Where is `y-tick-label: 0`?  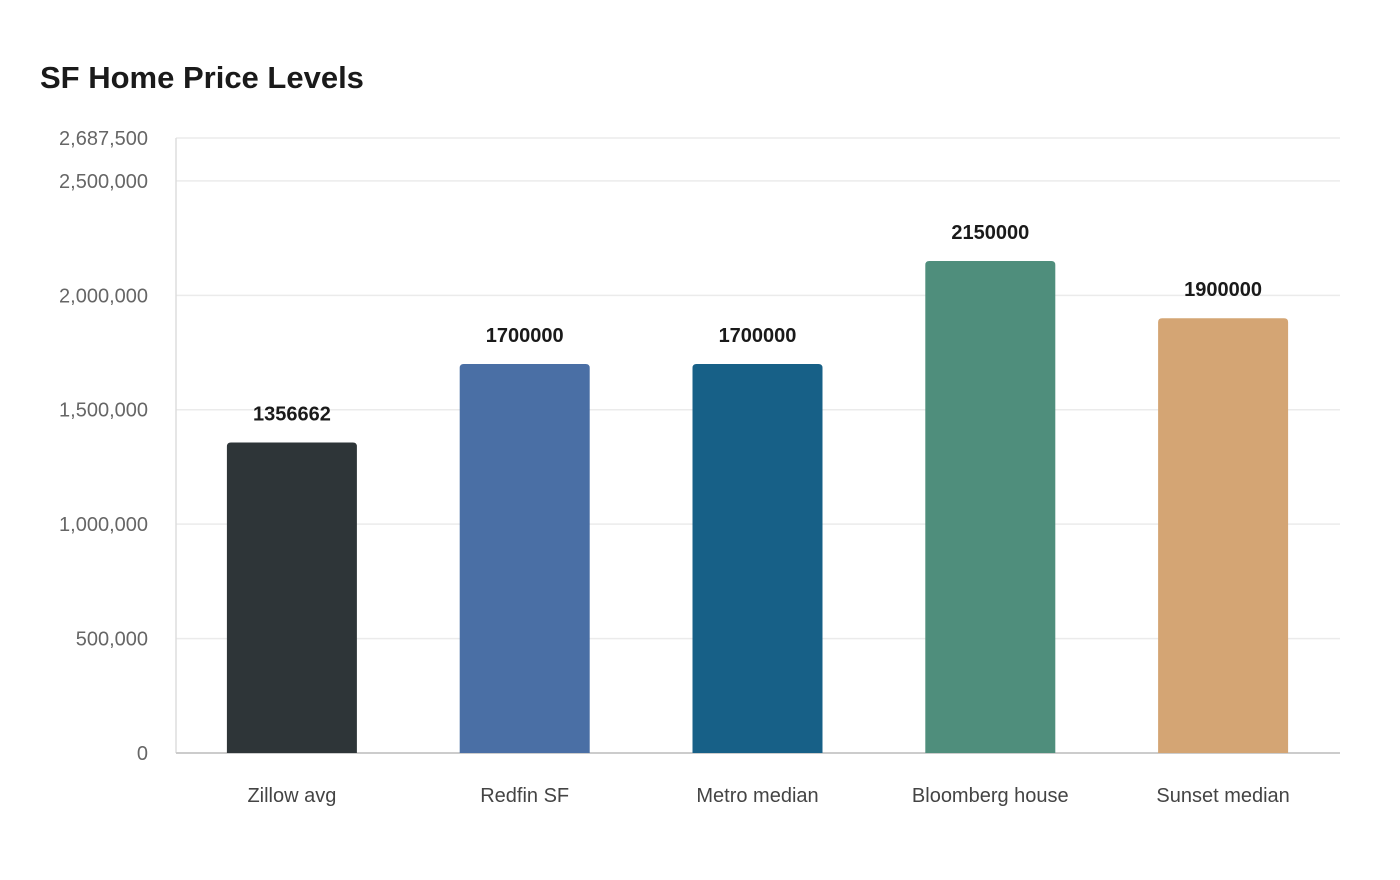 y-tick-label: 0 is located at coordinates (142, 754).